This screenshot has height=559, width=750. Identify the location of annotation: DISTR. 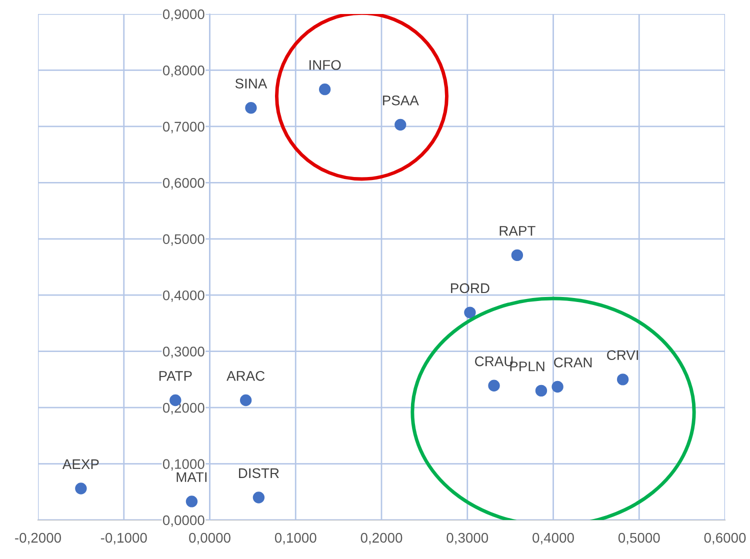
(259, 473).